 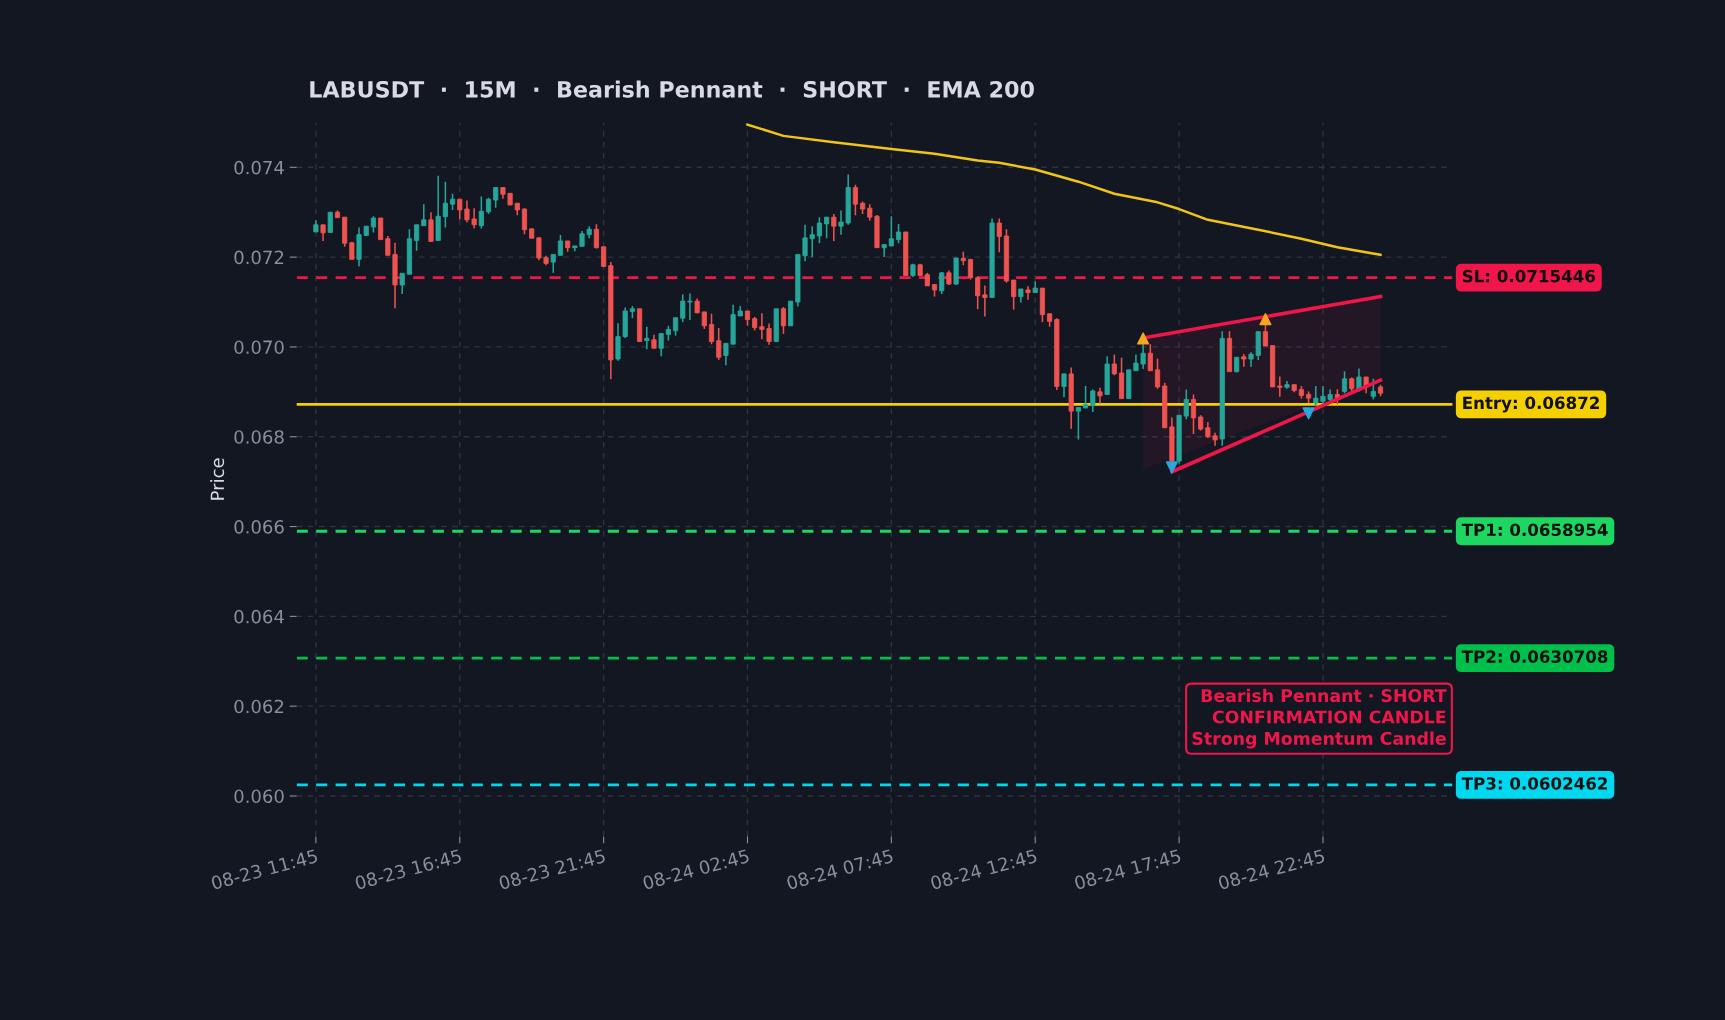 What do you see at coordinates (672, 89) in the screenshot?
I see `chart-title: LABUSDT · 15M · Bearish Pennant · SHORT · EMA 200` at bounding box center [672, 89].